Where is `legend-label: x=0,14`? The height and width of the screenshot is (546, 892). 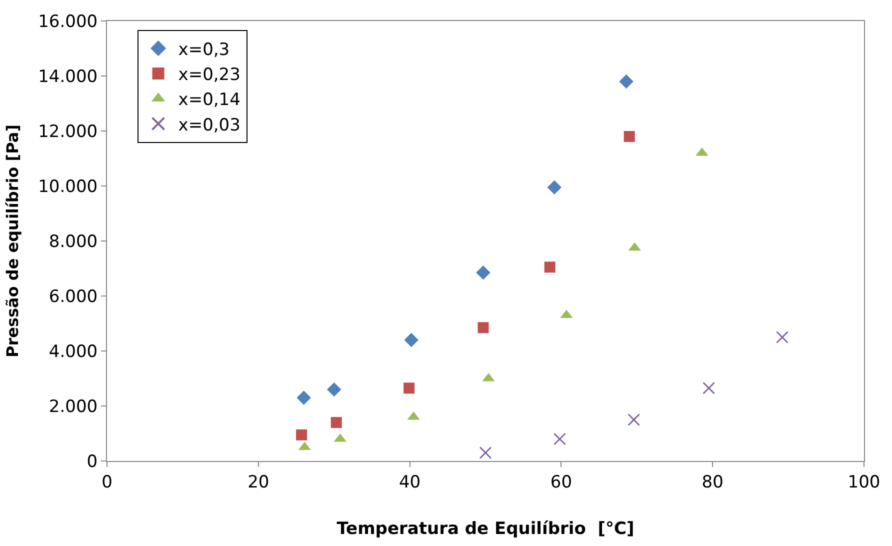 legend-label: x=0,14 is located at coordinates (209, 100).